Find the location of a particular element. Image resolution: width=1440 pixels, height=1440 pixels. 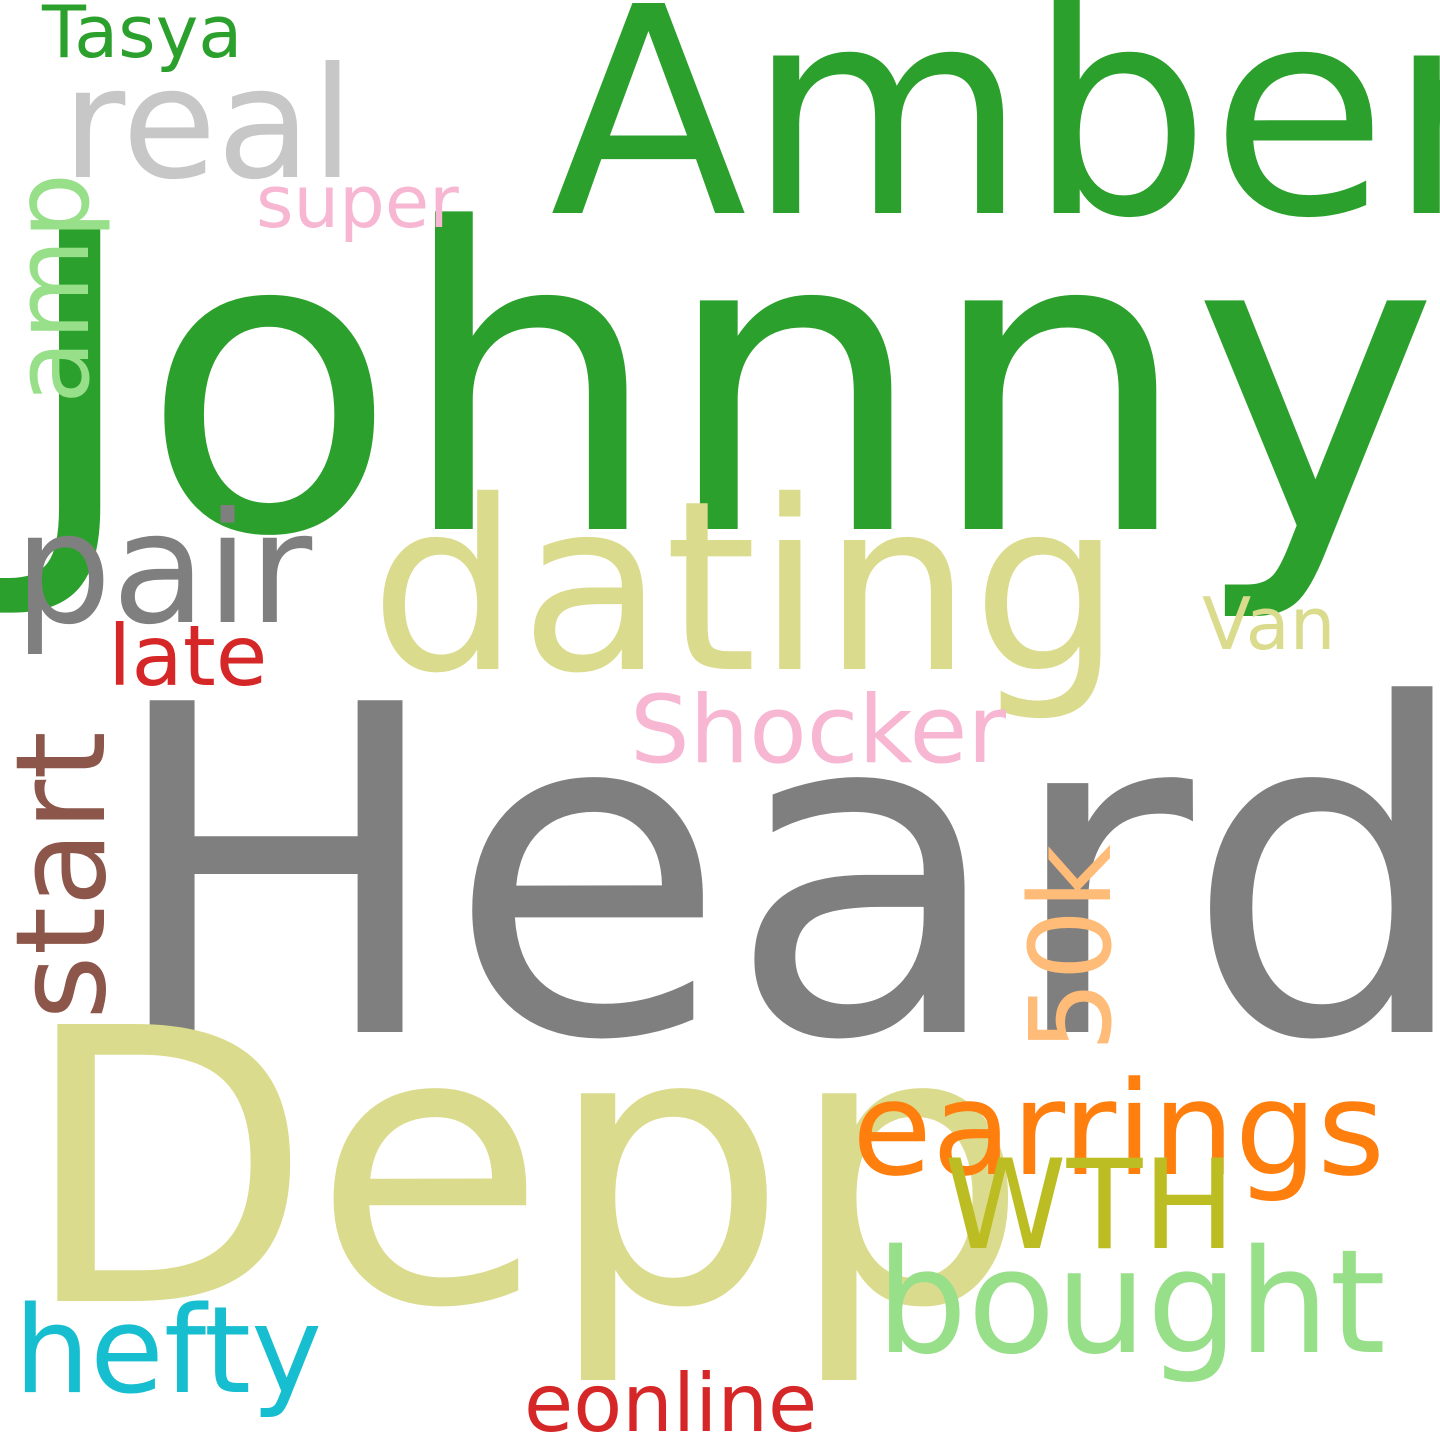

word-50k: 50k is located at coordinates (1072, 948).